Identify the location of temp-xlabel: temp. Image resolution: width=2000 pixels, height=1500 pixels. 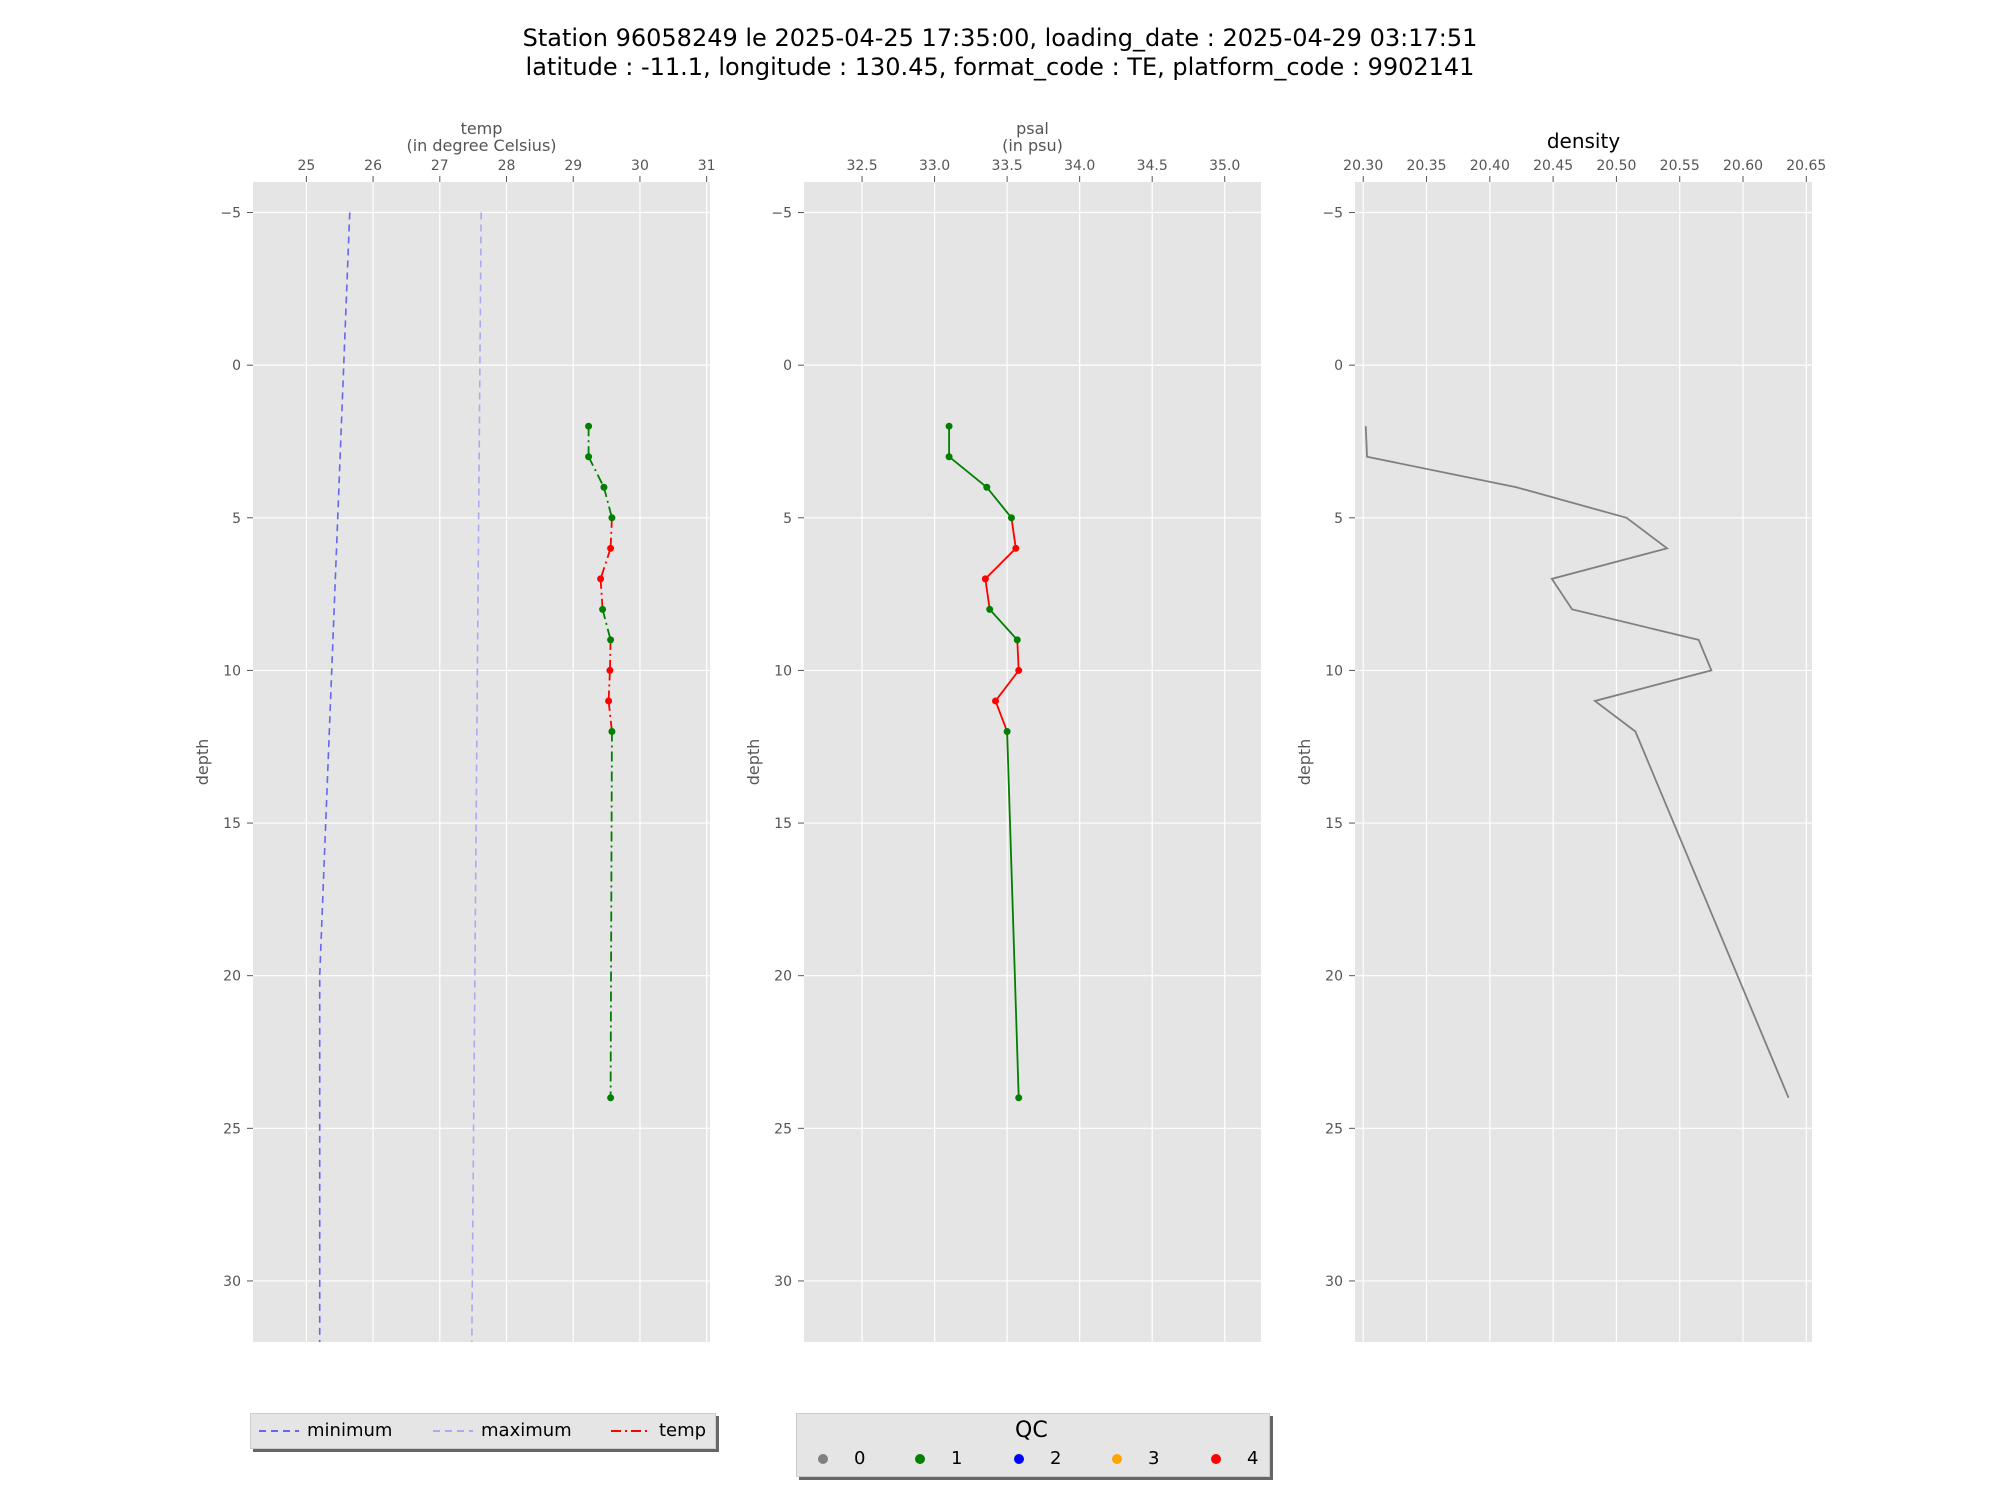
(482, 128).